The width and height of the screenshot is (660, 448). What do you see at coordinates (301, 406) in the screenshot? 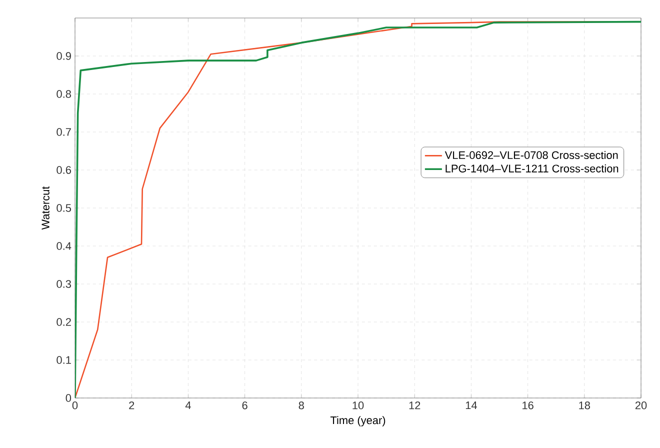
I see `x-tick-label: 8` at bounding box center [301, 406].